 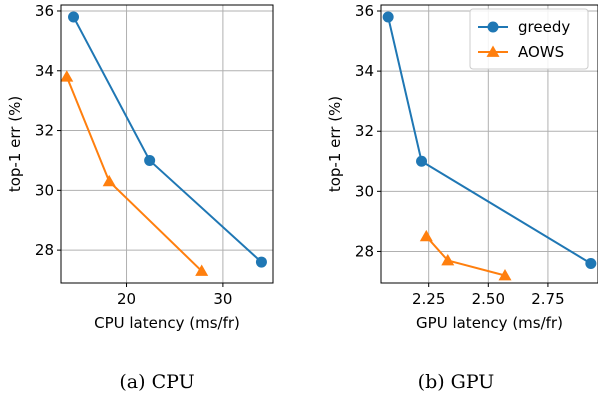 I want to click on x-axis-label: CPU latency (ms/fr), so click(x=167, y=323).